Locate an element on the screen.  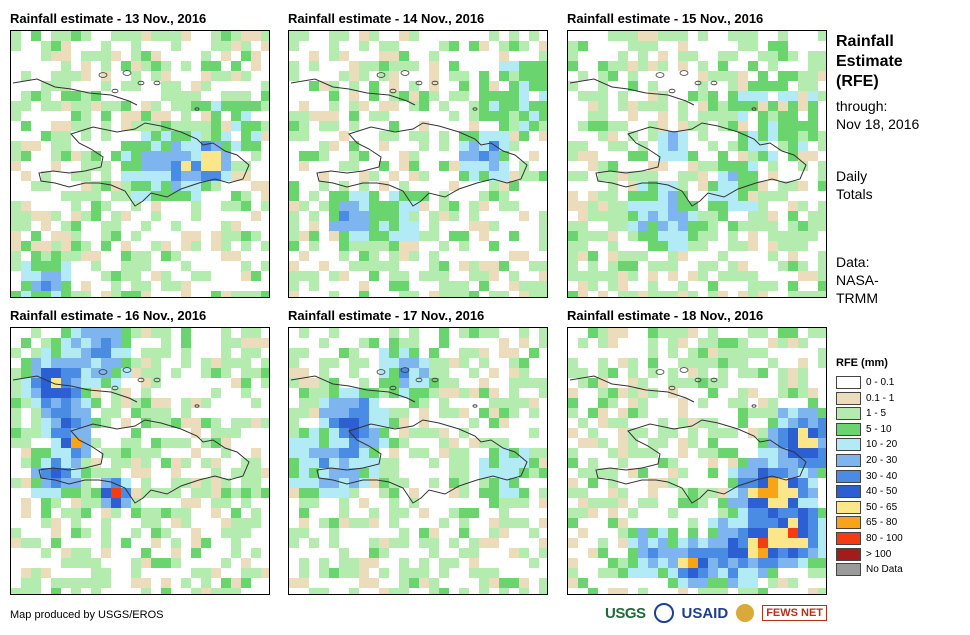
usaid-seal-icon is located at coordinates (663, 613).